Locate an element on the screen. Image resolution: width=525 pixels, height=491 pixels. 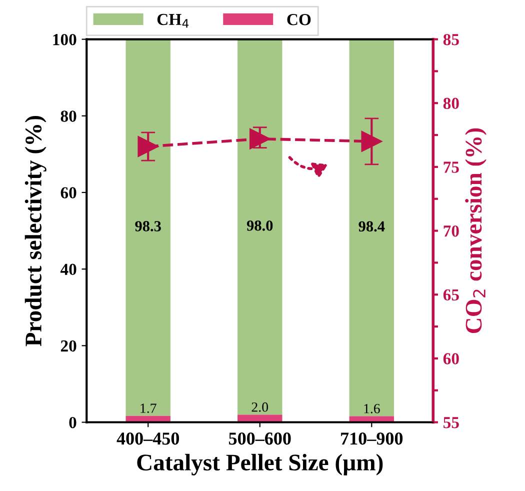
x-tick-label: 710–900 is located at coordinates (372, 438).